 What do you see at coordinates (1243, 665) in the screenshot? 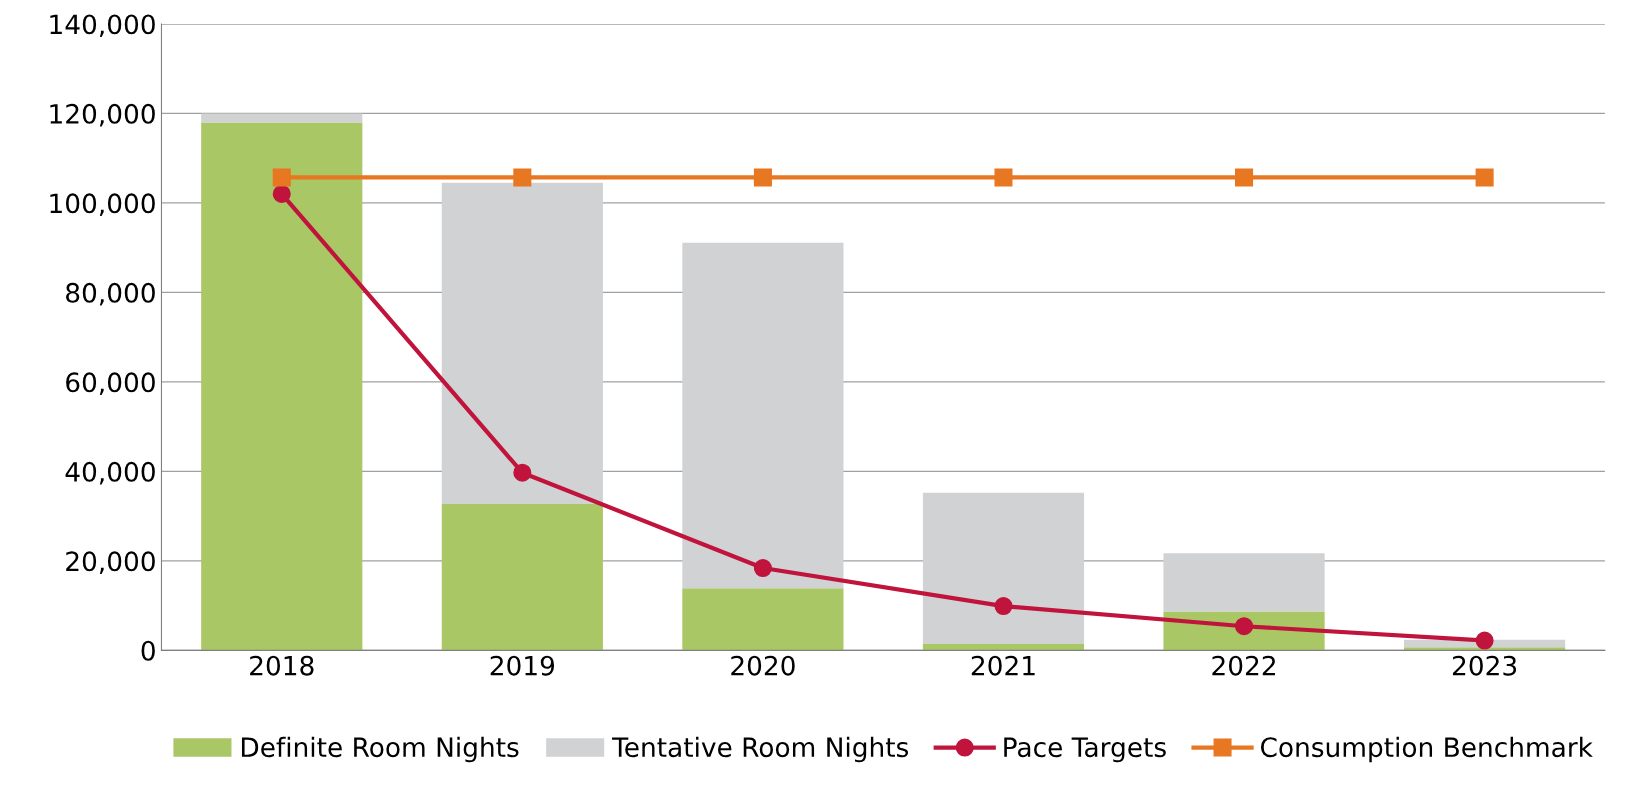
I see `x-tick-label: 2022` at bounding box center [1243, 665].